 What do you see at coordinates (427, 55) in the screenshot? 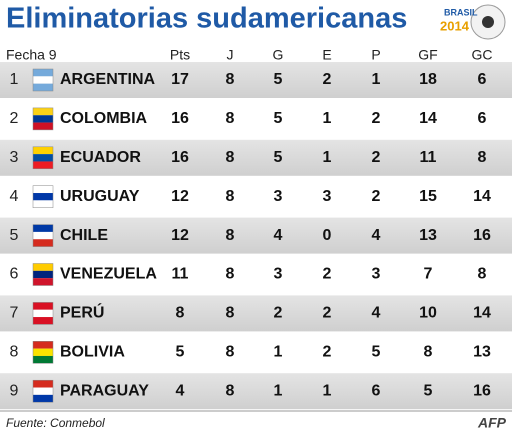
I see `column-header: GF` at bounding box center [427, 55].